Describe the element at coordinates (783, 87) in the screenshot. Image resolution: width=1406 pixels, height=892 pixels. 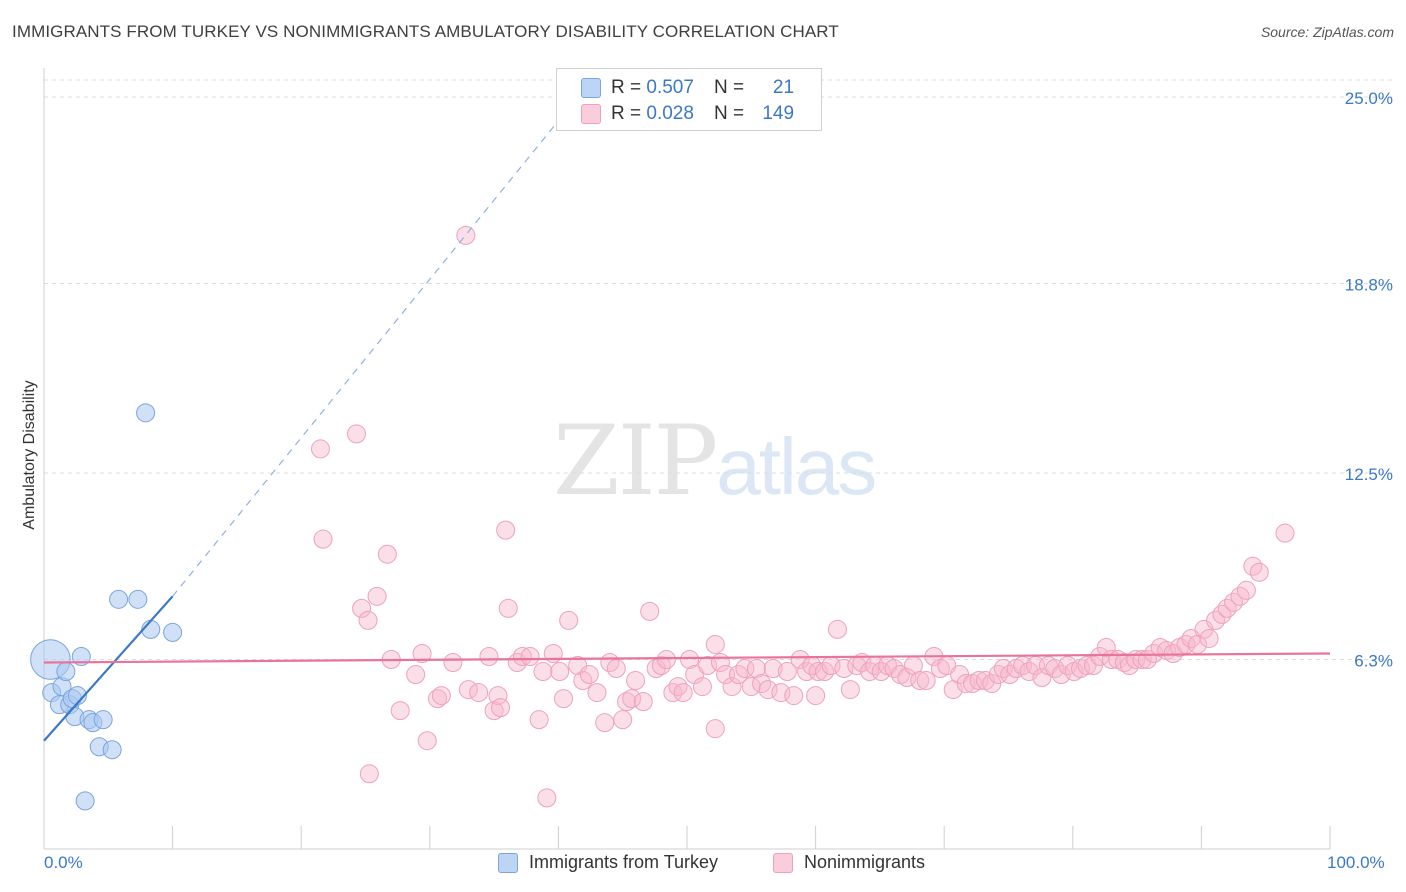
I see `legend-n-value: 21` at that location.